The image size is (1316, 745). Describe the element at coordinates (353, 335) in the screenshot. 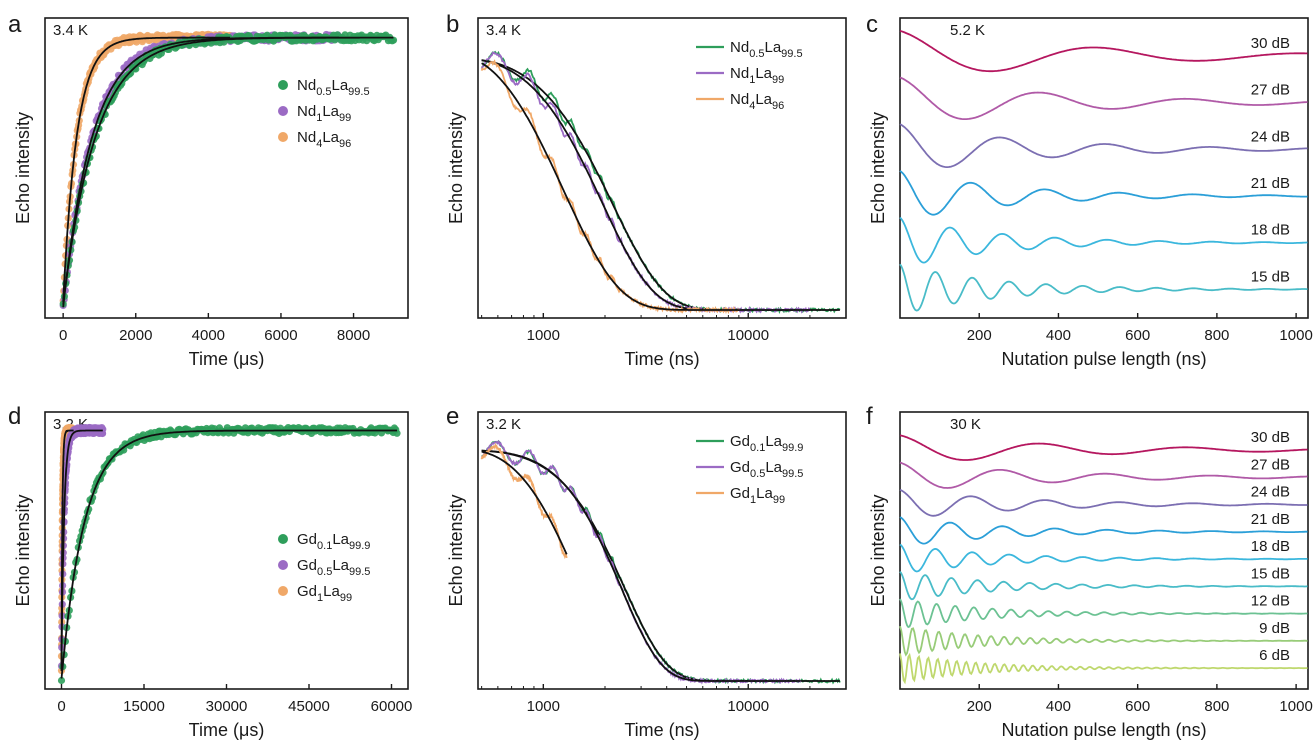

I see `x-tick-label: 8000` at that location.